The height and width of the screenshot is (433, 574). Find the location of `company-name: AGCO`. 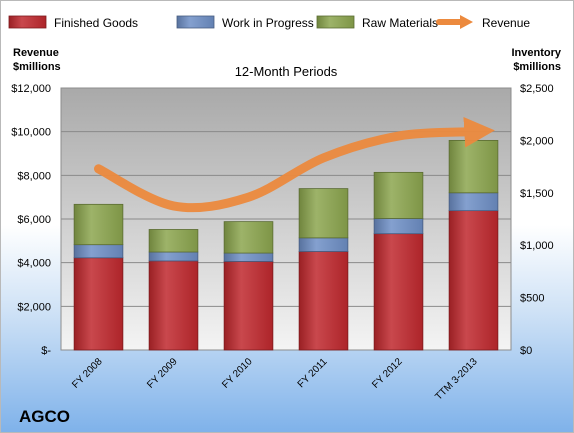

company-name: AGCO is located at coordinates (44, 416).